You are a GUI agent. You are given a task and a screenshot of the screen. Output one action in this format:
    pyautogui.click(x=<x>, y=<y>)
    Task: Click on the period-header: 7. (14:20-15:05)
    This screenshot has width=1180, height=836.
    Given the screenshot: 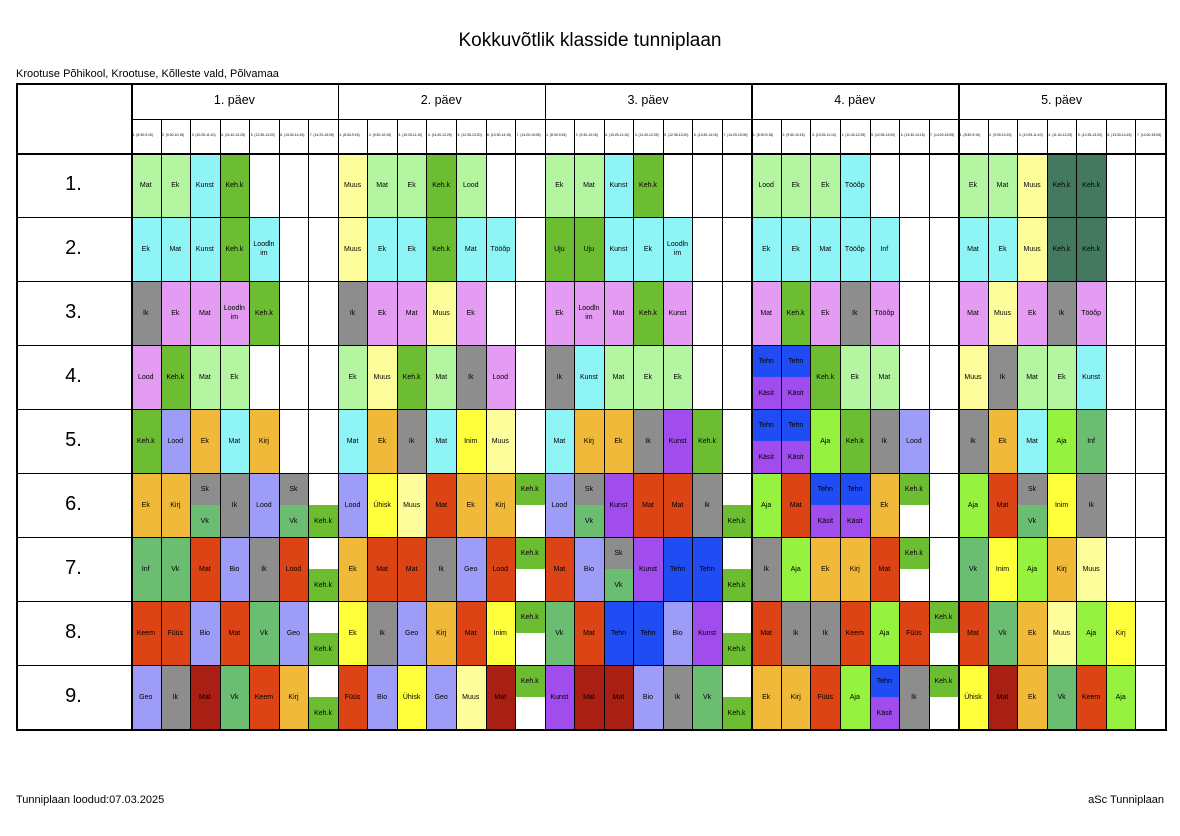 What is the action you would take?
    pyautogui.click(x=735, y=135)
    